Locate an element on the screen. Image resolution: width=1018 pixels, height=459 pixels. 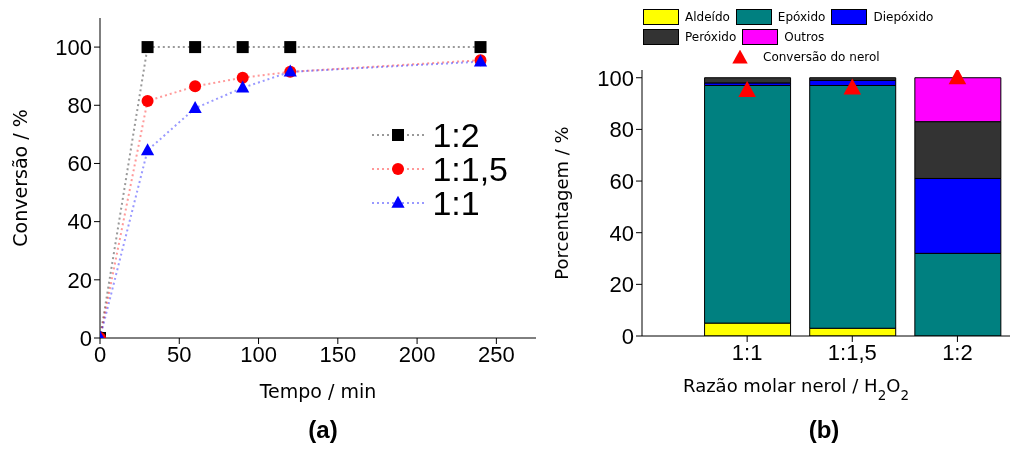
y-axis-title: Conversão / % is located at coordinates (19, 178).